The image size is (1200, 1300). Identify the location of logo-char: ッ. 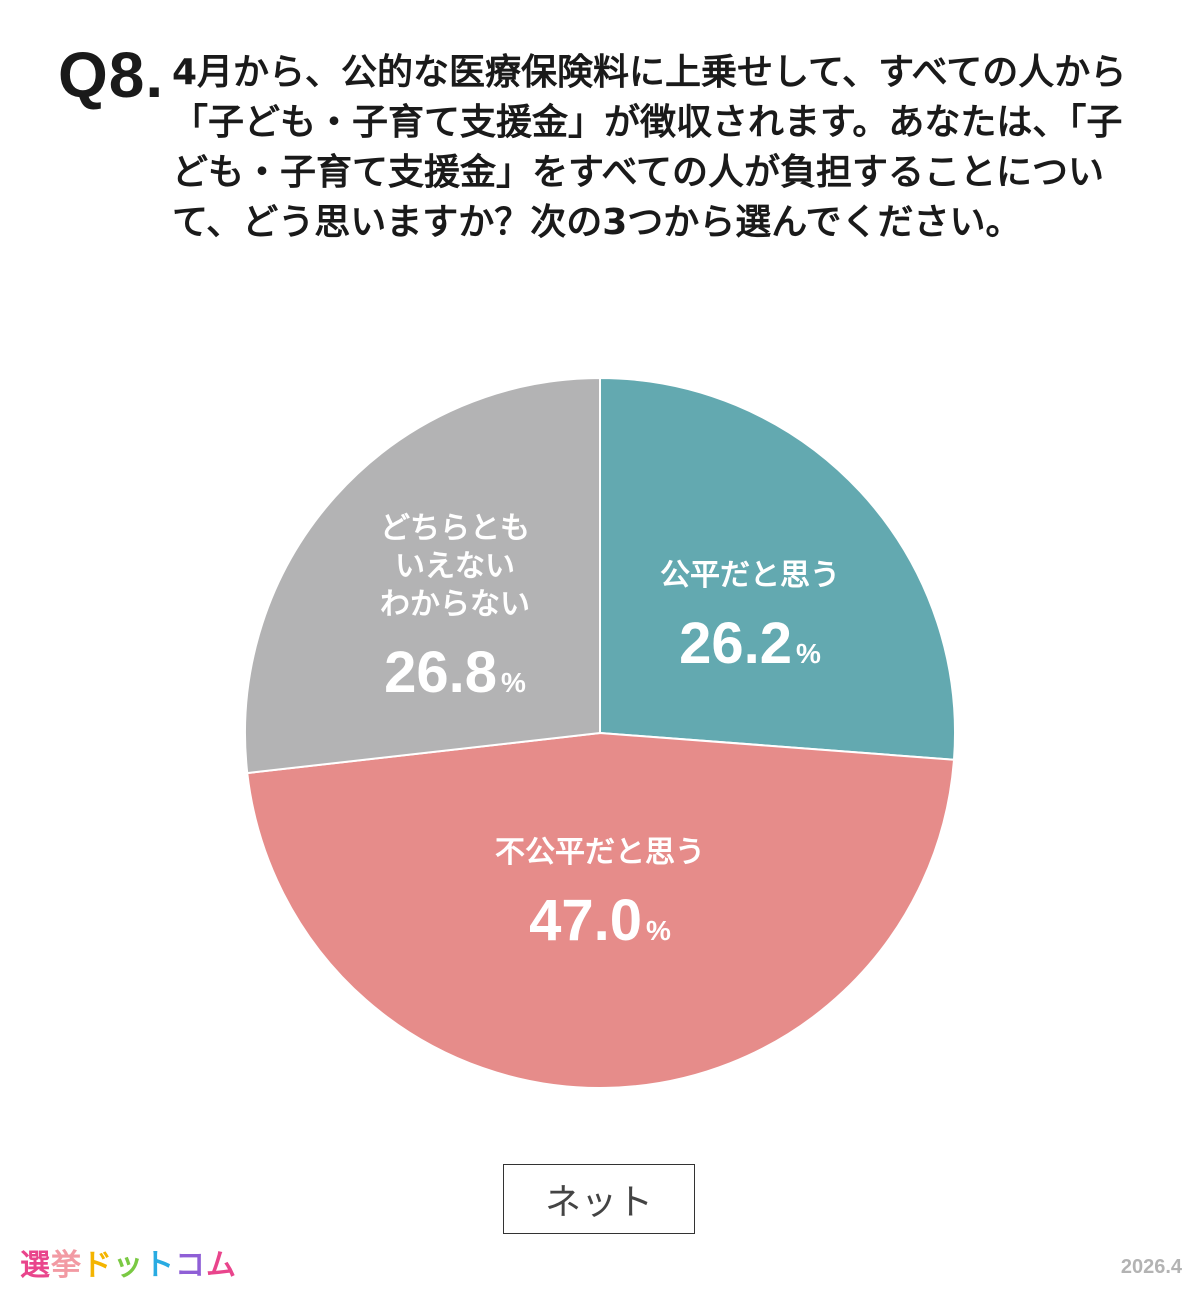
(128, 1265).